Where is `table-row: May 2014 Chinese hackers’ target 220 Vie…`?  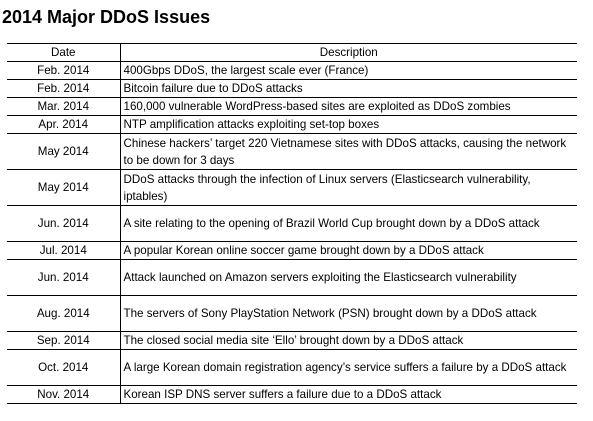 table-row: May 2014 Chinese hackers’ target 220 Vie… is located at coordinates (292, 151).